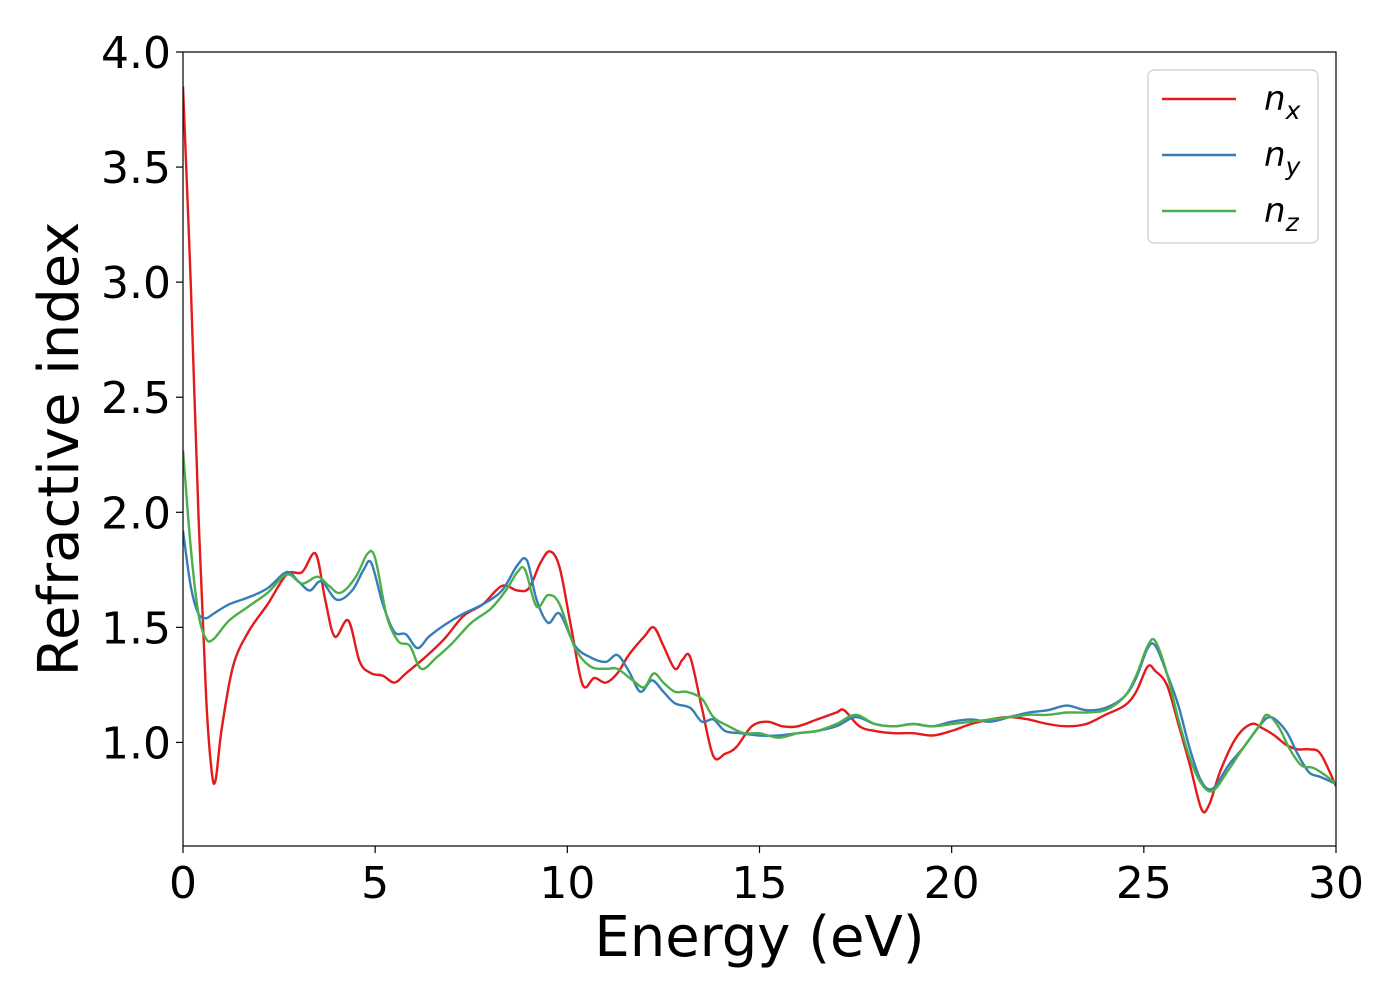 Image resolution: width=1400 pixels, height=1000 pixels. I want to click on x-tick-label: 0, so click(183, 883).